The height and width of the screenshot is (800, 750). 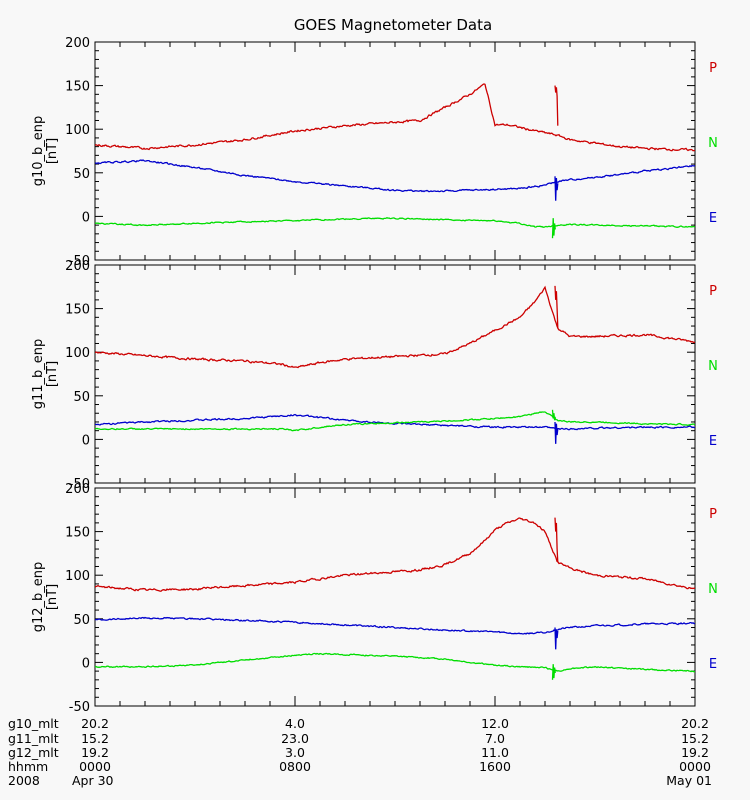 What do you see at coordinates (24, 780) in the screenshot?
I see `footer-row-label: 2008` at bounding box center [24, 780].